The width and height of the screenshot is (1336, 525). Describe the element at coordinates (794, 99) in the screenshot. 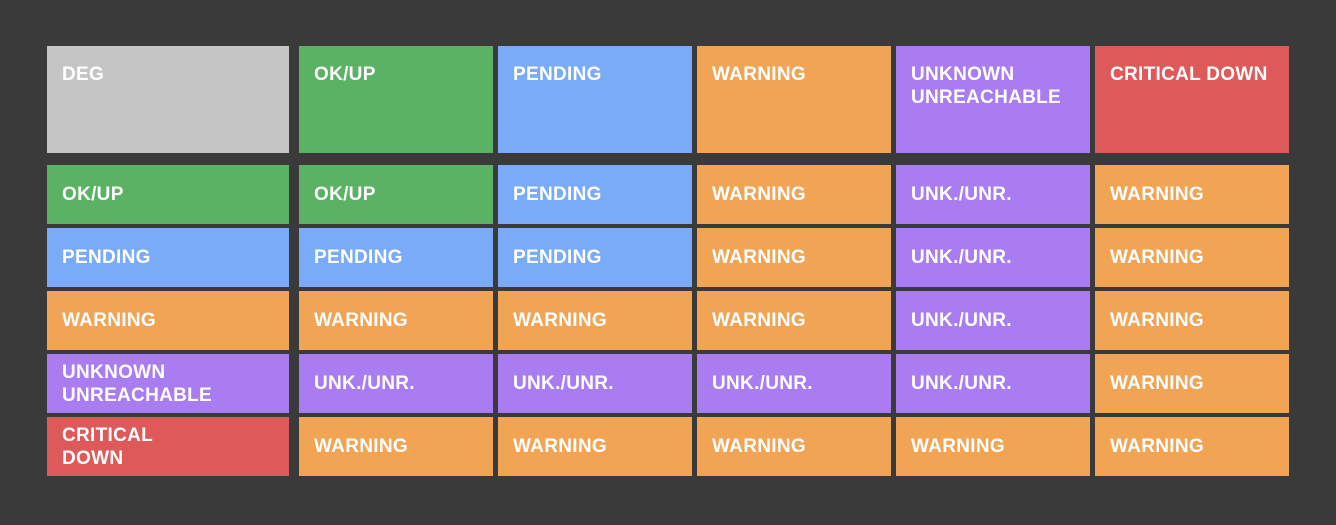

I see `column-header-warning: WARNING` at that location.